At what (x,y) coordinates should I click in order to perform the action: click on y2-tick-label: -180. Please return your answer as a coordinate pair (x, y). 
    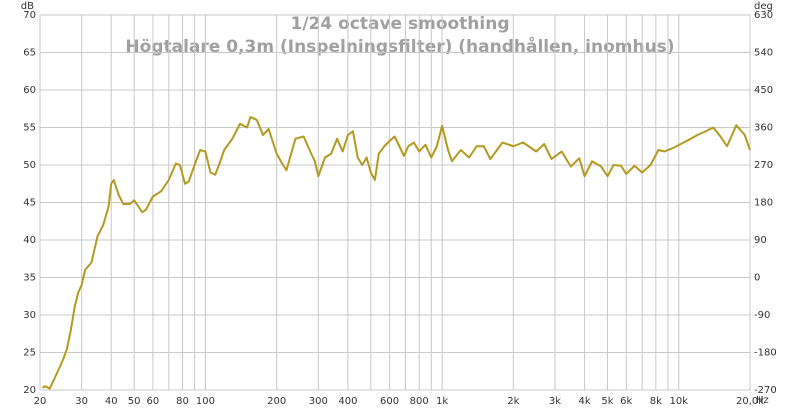
    Looking at the image, I should click on (765, 353).